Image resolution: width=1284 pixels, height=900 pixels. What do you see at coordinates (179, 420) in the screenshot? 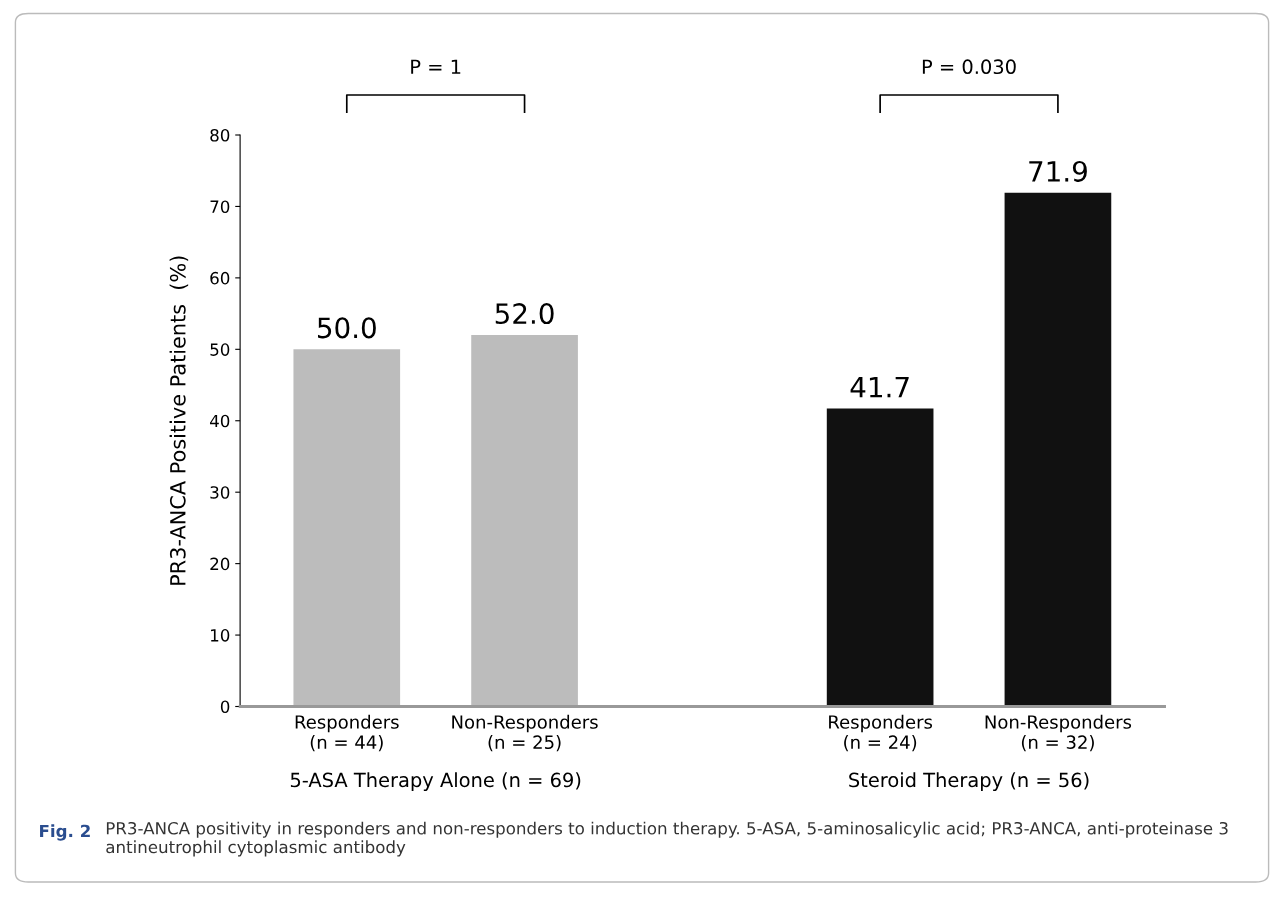
I see `y-axis-title: PR3-ANCA Positive Patients (%)` at bounding box center [179, 420].